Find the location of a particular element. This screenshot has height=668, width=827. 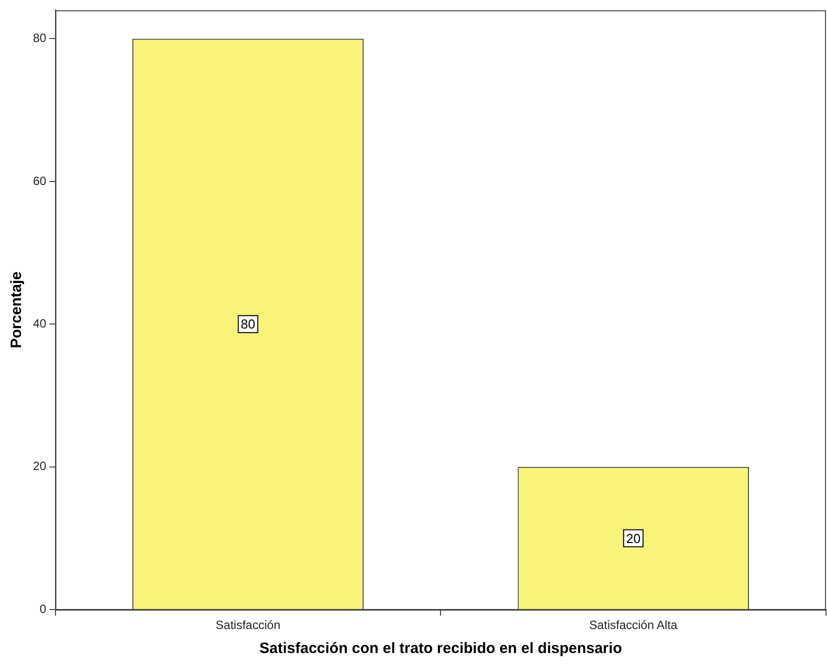

x-tick-label: Satisfacción is located at coordinates (248, 625).